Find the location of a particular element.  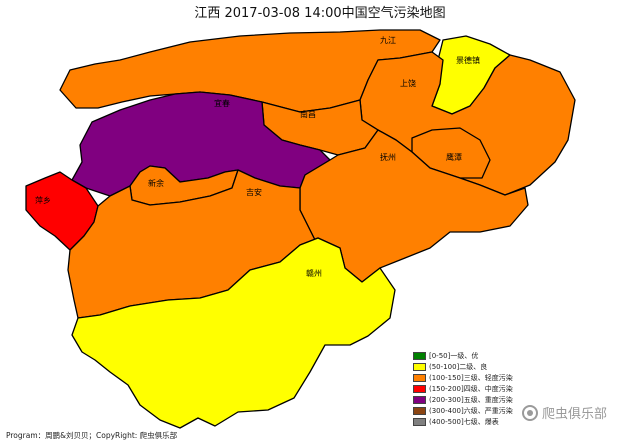

legend-item: (400-500]七级、爆表 is located at coordinates (463, 422).